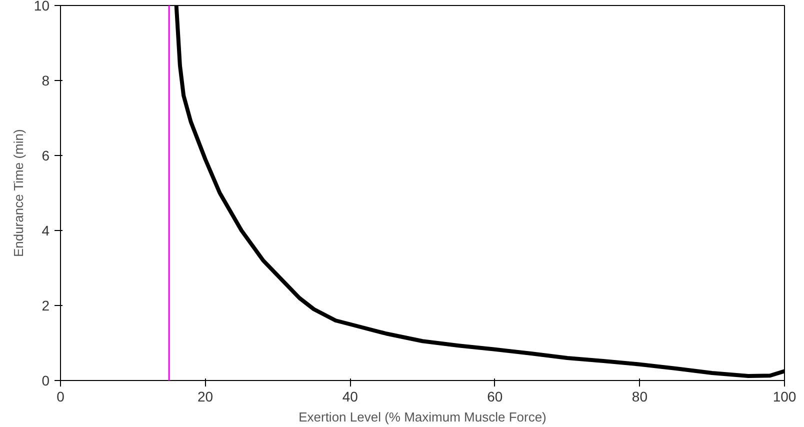  Describe the element at coordinates (350, 396) in the screenshot. I see `x-tick-label: 40` at that location.